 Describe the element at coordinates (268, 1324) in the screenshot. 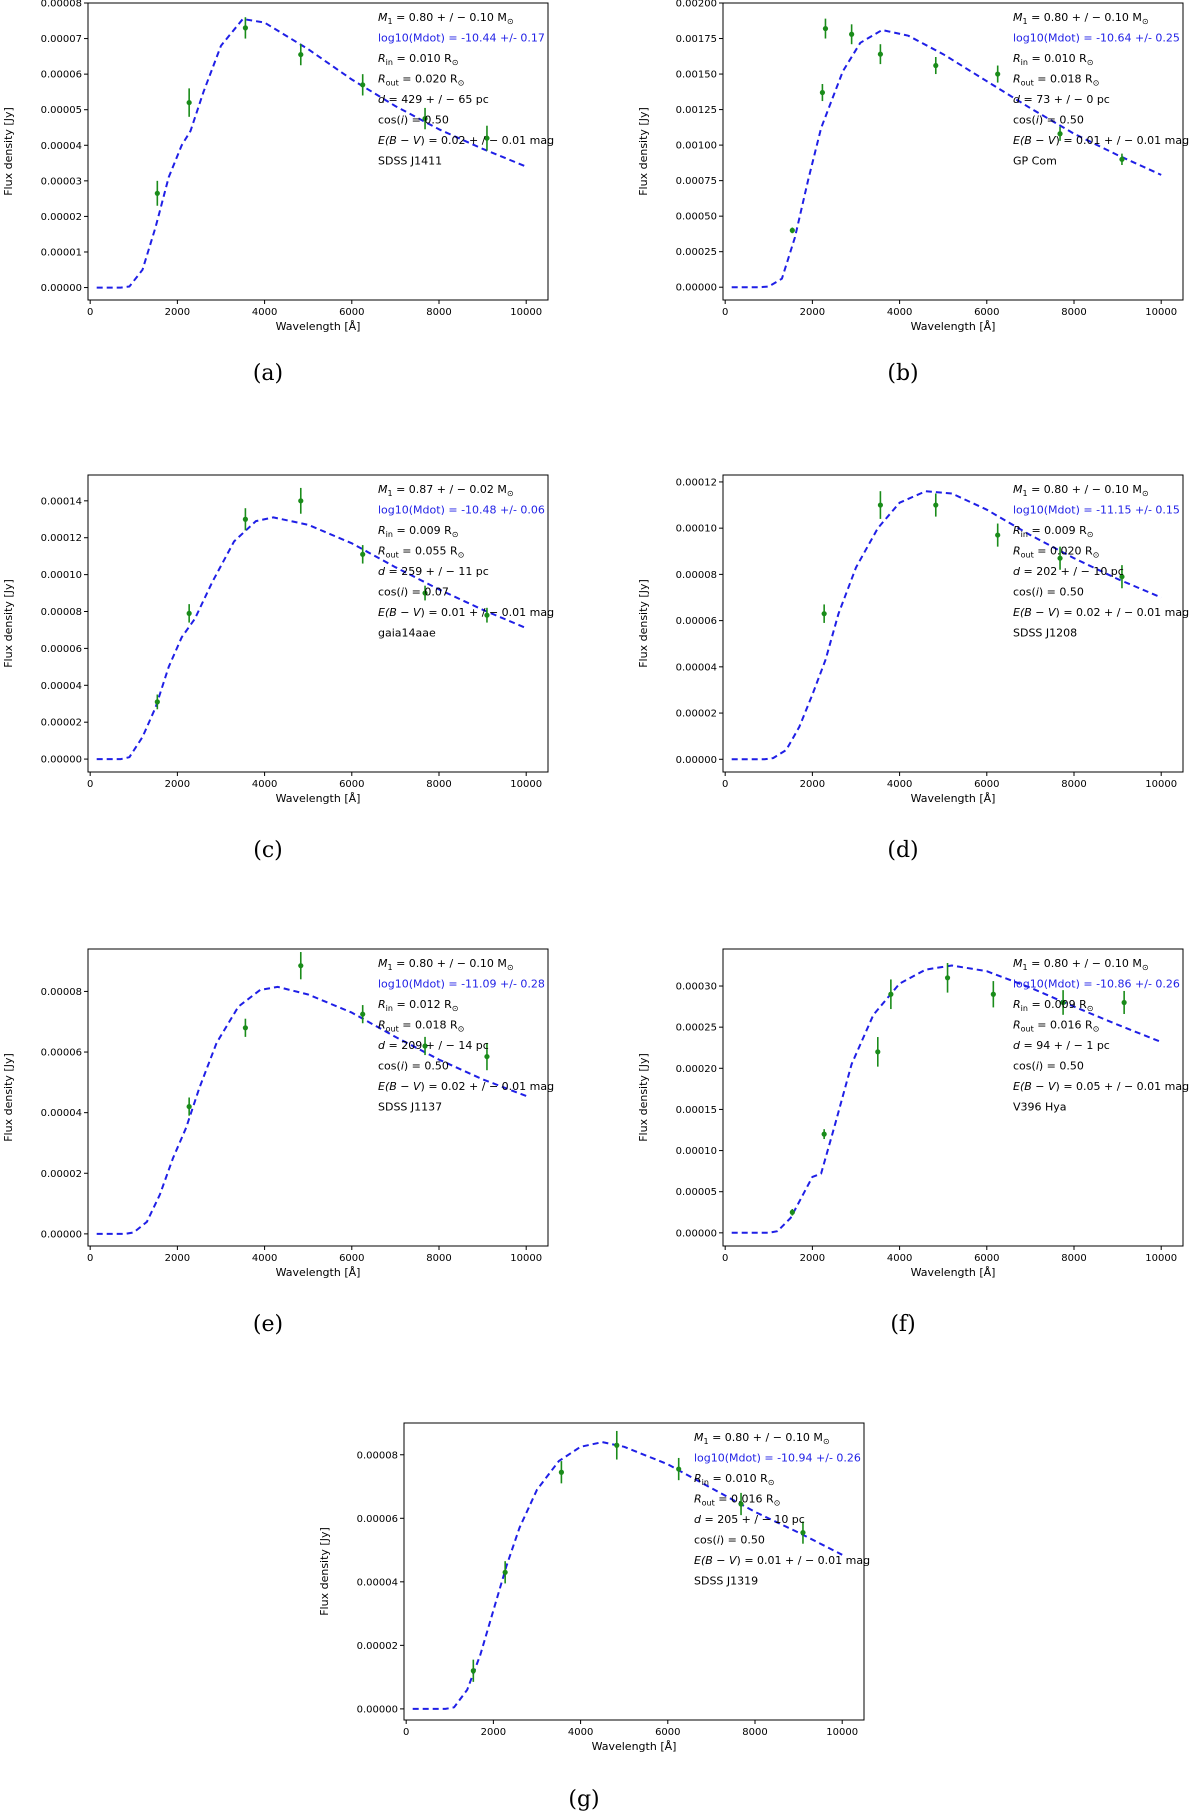

I see `panel-caption: (e)` at that location.